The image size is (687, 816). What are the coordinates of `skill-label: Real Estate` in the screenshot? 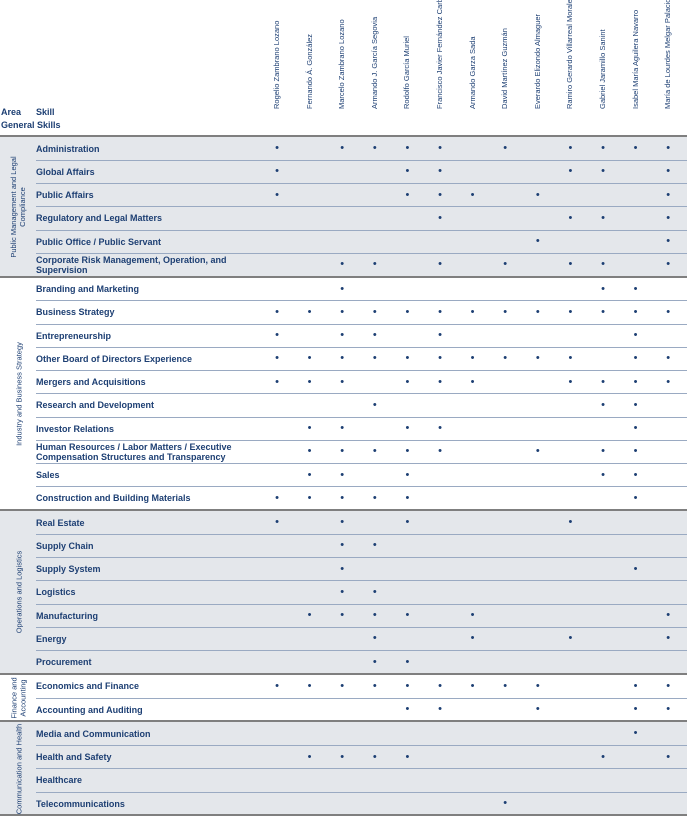 It's located at (60, 522).